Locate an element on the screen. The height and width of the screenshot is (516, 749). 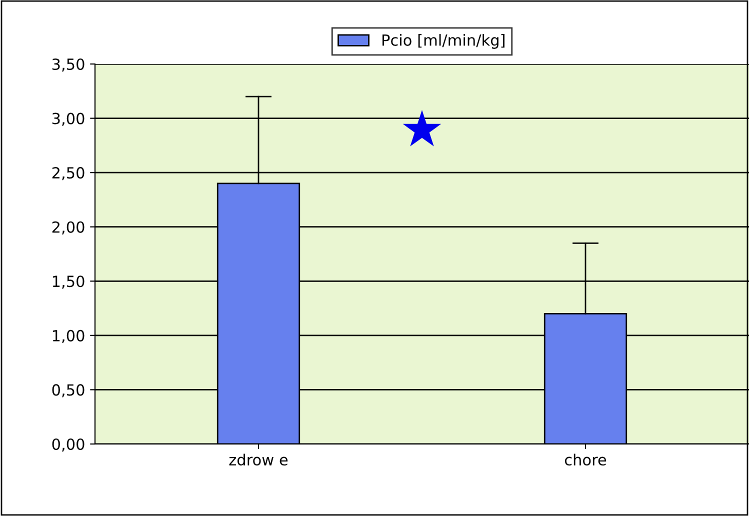
y-tick-label: 3,00 is located at coordinates (68, 119).